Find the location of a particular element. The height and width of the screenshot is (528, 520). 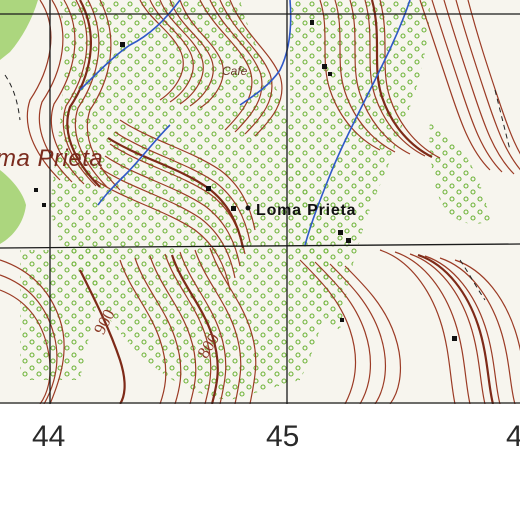

summit-marker is located at coordinates (248, 208).